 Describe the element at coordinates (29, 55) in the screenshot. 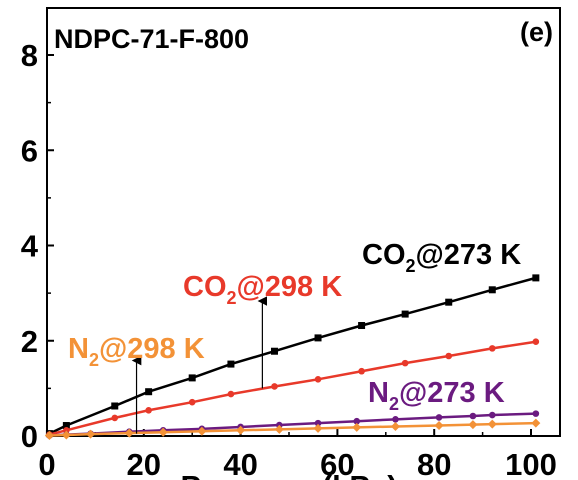

I see `y-tick-label: 8` at that location.